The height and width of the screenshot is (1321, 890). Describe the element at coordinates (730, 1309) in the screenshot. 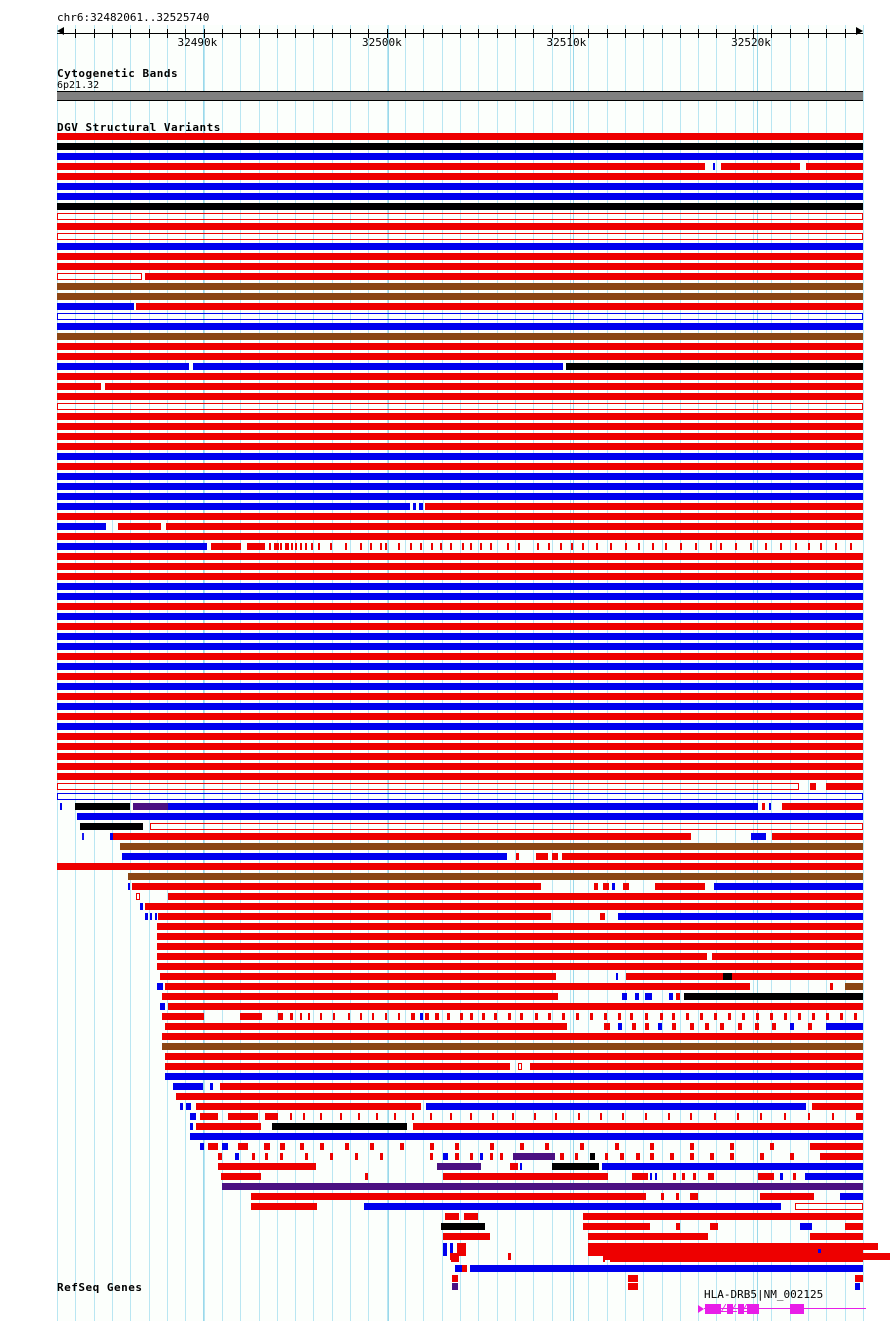

I see `gene-exon` at that location.